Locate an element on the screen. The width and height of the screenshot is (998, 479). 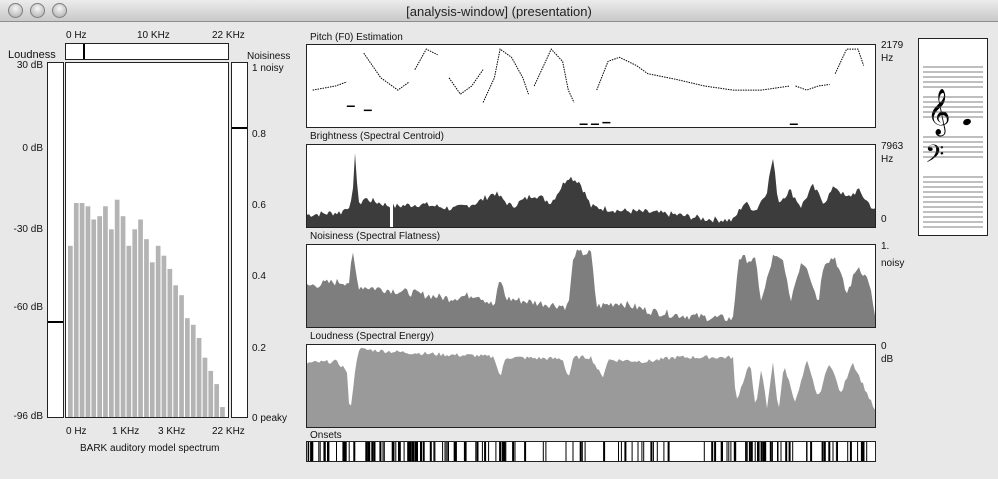
loudness-meter-label: Loudness is located at coordinates (32, 55).